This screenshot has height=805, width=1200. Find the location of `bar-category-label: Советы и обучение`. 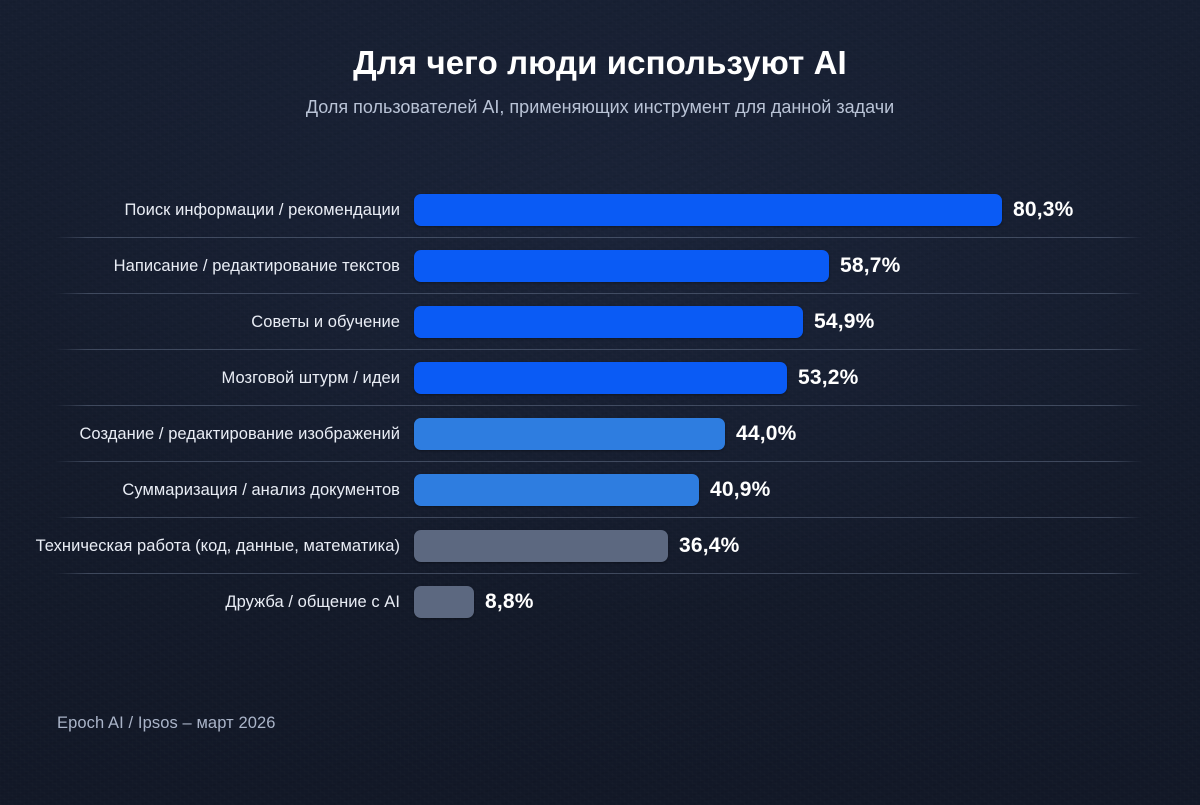

bar-category-label: Советы и обучение is located at coordinates (325, 321).